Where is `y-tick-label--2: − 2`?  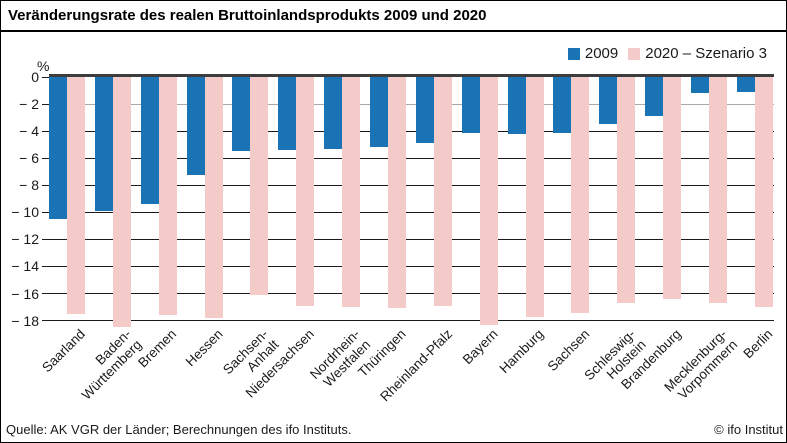 y-tick-label--2: − 2 is located at coordinates (29, 104).